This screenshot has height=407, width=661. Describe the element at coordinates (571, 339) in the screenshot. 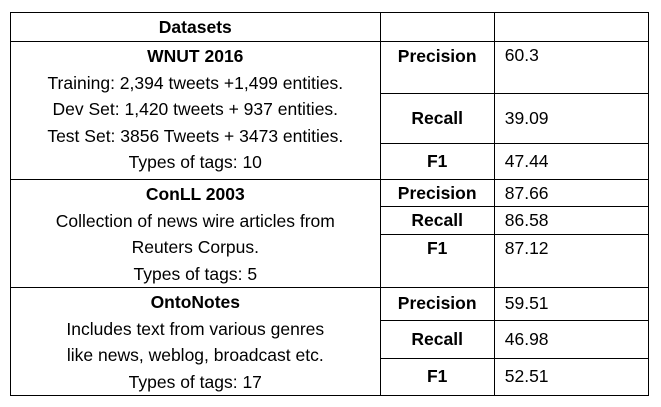

I see `metric-value: 46.98` at that location.